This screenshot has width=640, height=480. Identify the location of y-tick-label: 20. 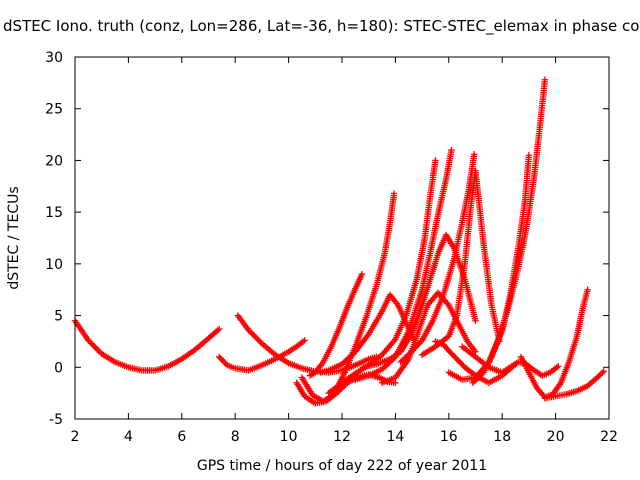
(54, 161).